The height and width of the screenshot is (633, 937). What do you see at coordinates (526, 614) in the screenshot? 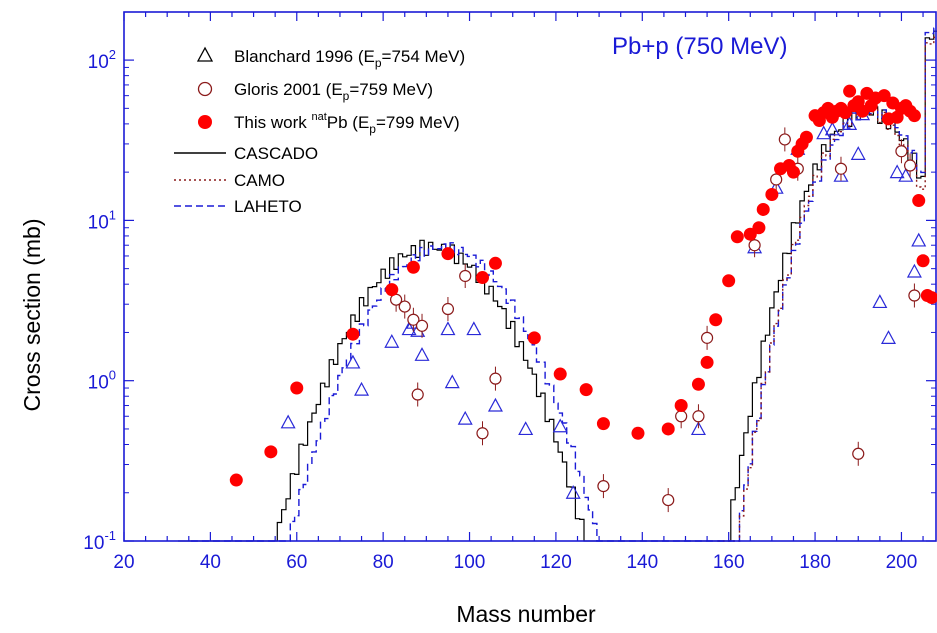
I see `x-axis-title: Mass number` at bounding box center [526, 614].